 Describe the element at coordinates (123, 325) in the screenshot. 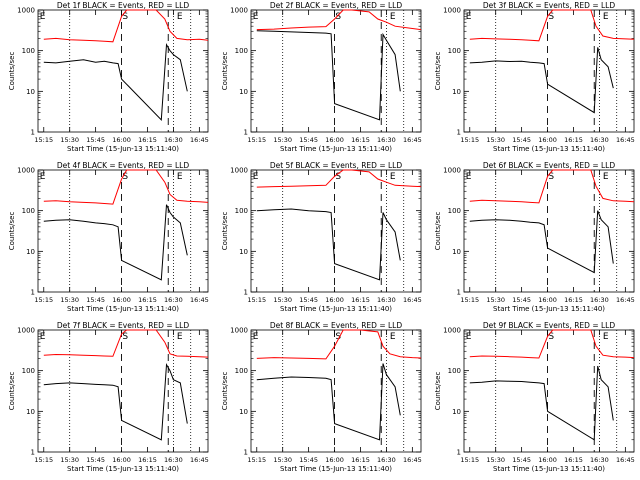

I see `chart-title: Det 7f BLACK = Events, RED = LLD` at that location.